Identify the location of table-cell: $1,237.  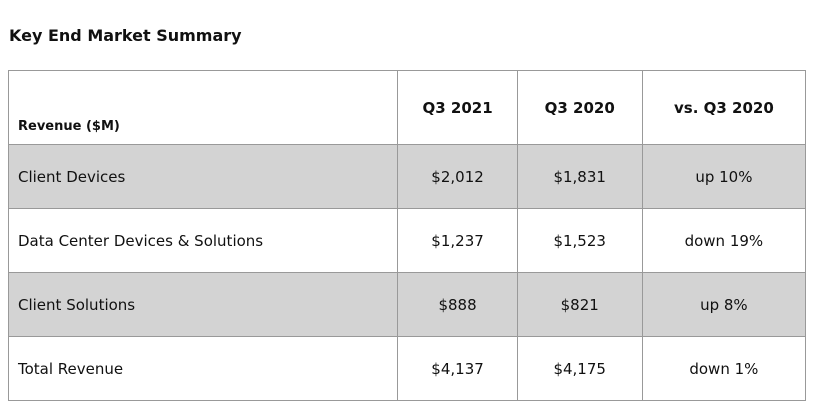
(457, 240).